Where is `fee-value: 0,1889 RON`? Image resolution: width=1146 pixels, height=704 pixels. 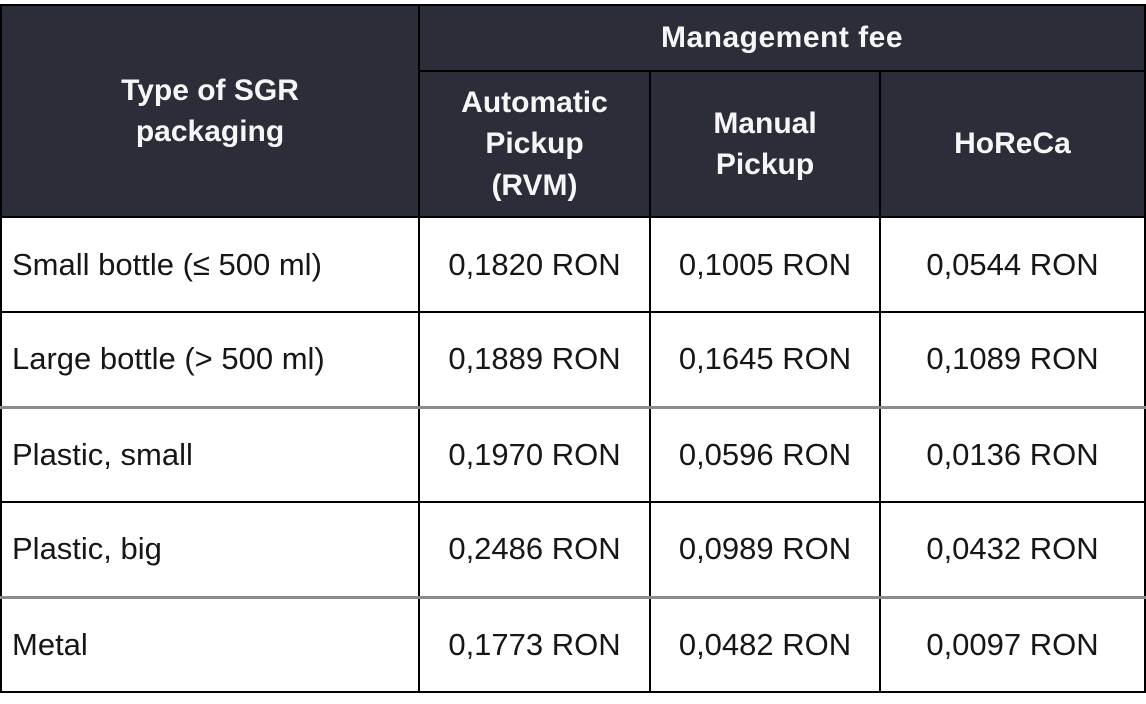 fee-value: 0,1889 RON is located at coordinates (534, 359).